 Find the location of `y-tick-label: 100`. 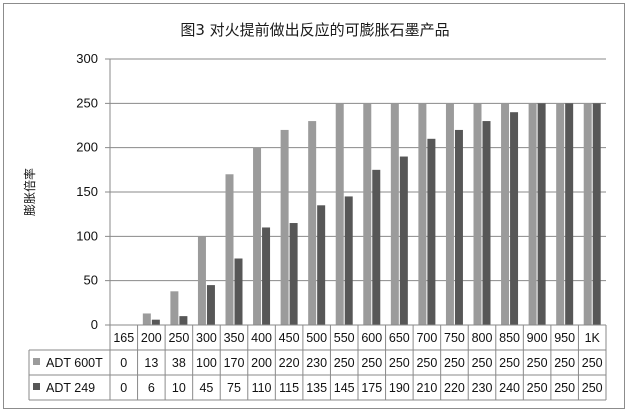

y-tick-label: 100 is located at coordinates (87, 235).